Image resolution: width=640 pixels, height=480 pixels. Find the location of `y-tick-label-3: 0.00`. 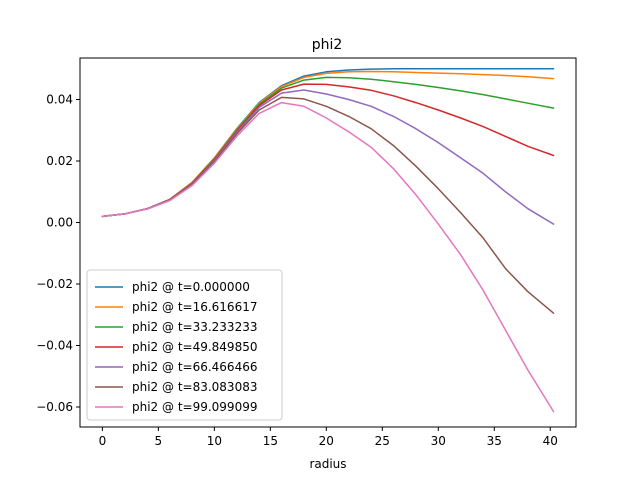

y-tick-label-3: 0.00 is located at coordinates (59, 223).